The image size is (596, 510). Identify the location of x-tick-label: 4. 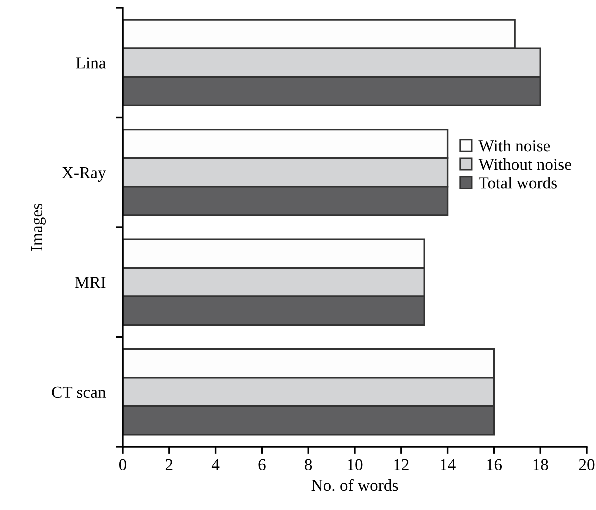
(216, 464).